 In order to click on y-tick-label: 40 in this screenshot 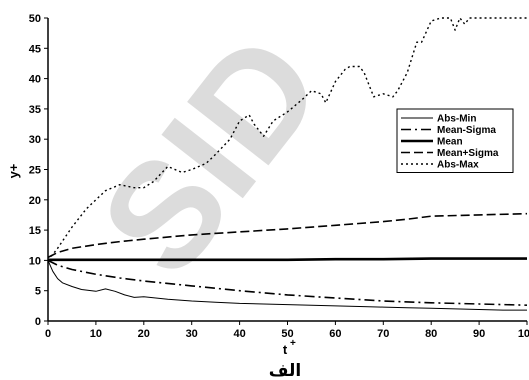, I will do `click(35, 80)`.